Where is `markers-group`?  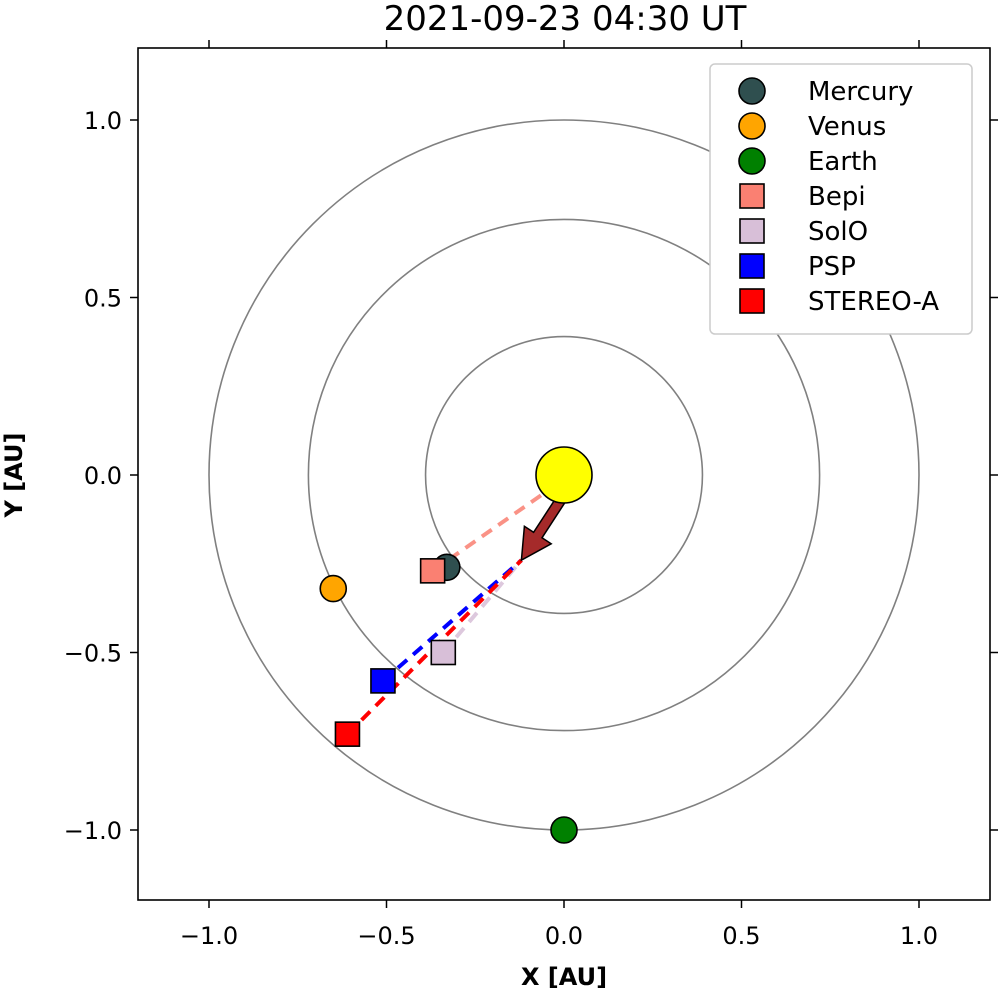 markers-group is located at coordinates (456, 645).